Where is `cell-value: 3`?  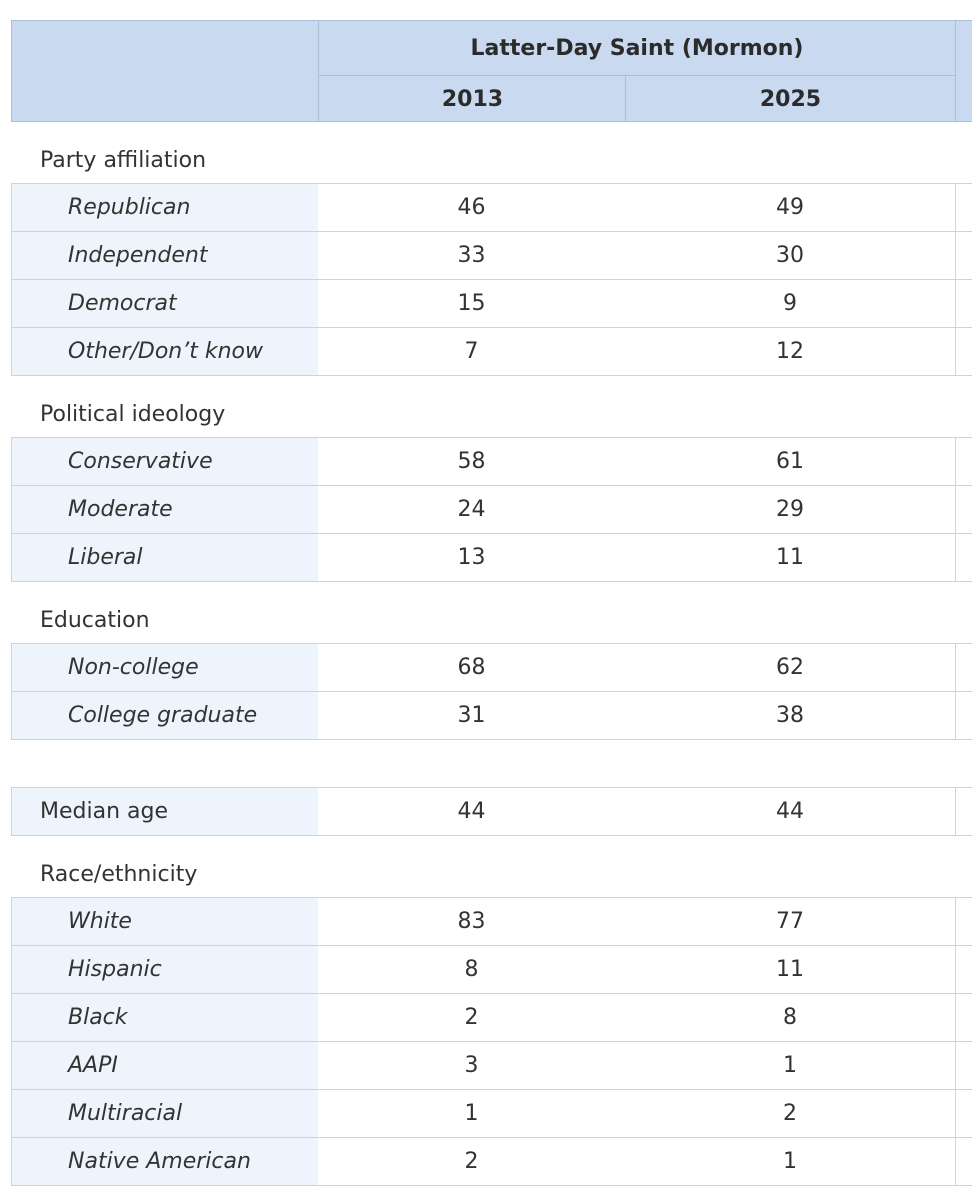 cell-value: 3 is located at coordinates (471, 1065).